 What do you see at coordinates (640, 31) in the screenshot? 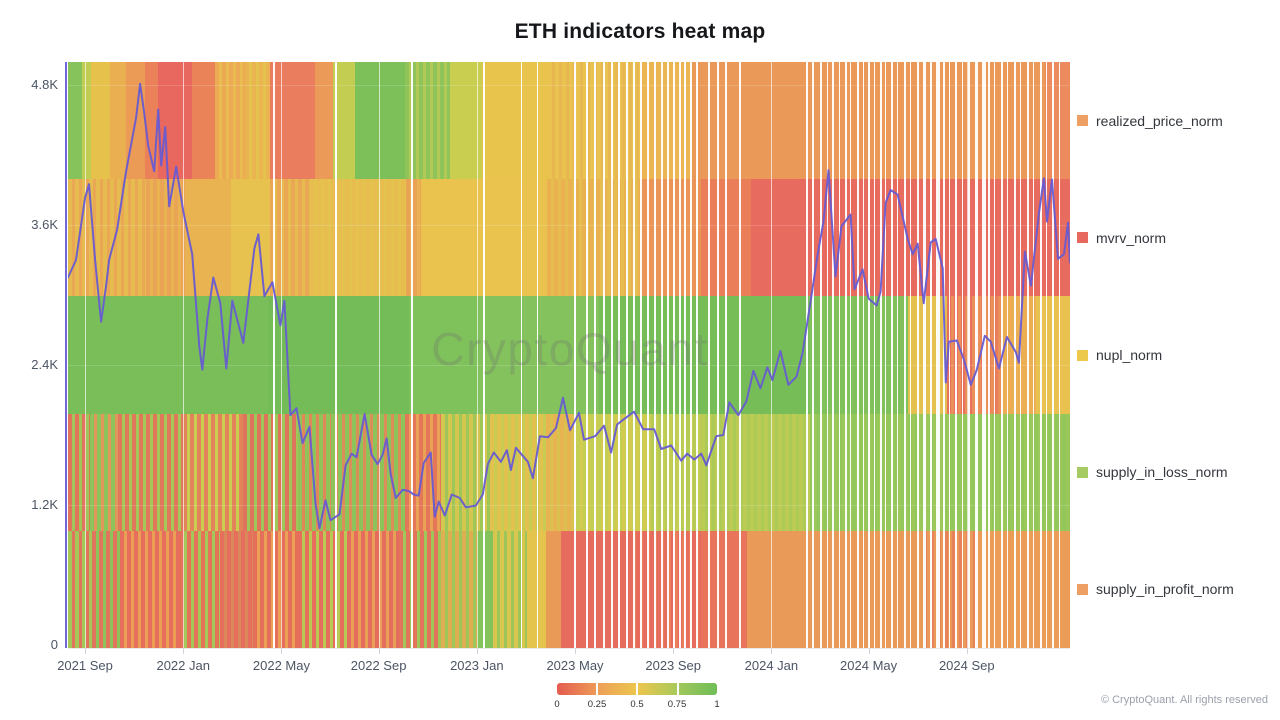
I see `chart-title: ETH indicators heat map` at bounding box center [640, 31].